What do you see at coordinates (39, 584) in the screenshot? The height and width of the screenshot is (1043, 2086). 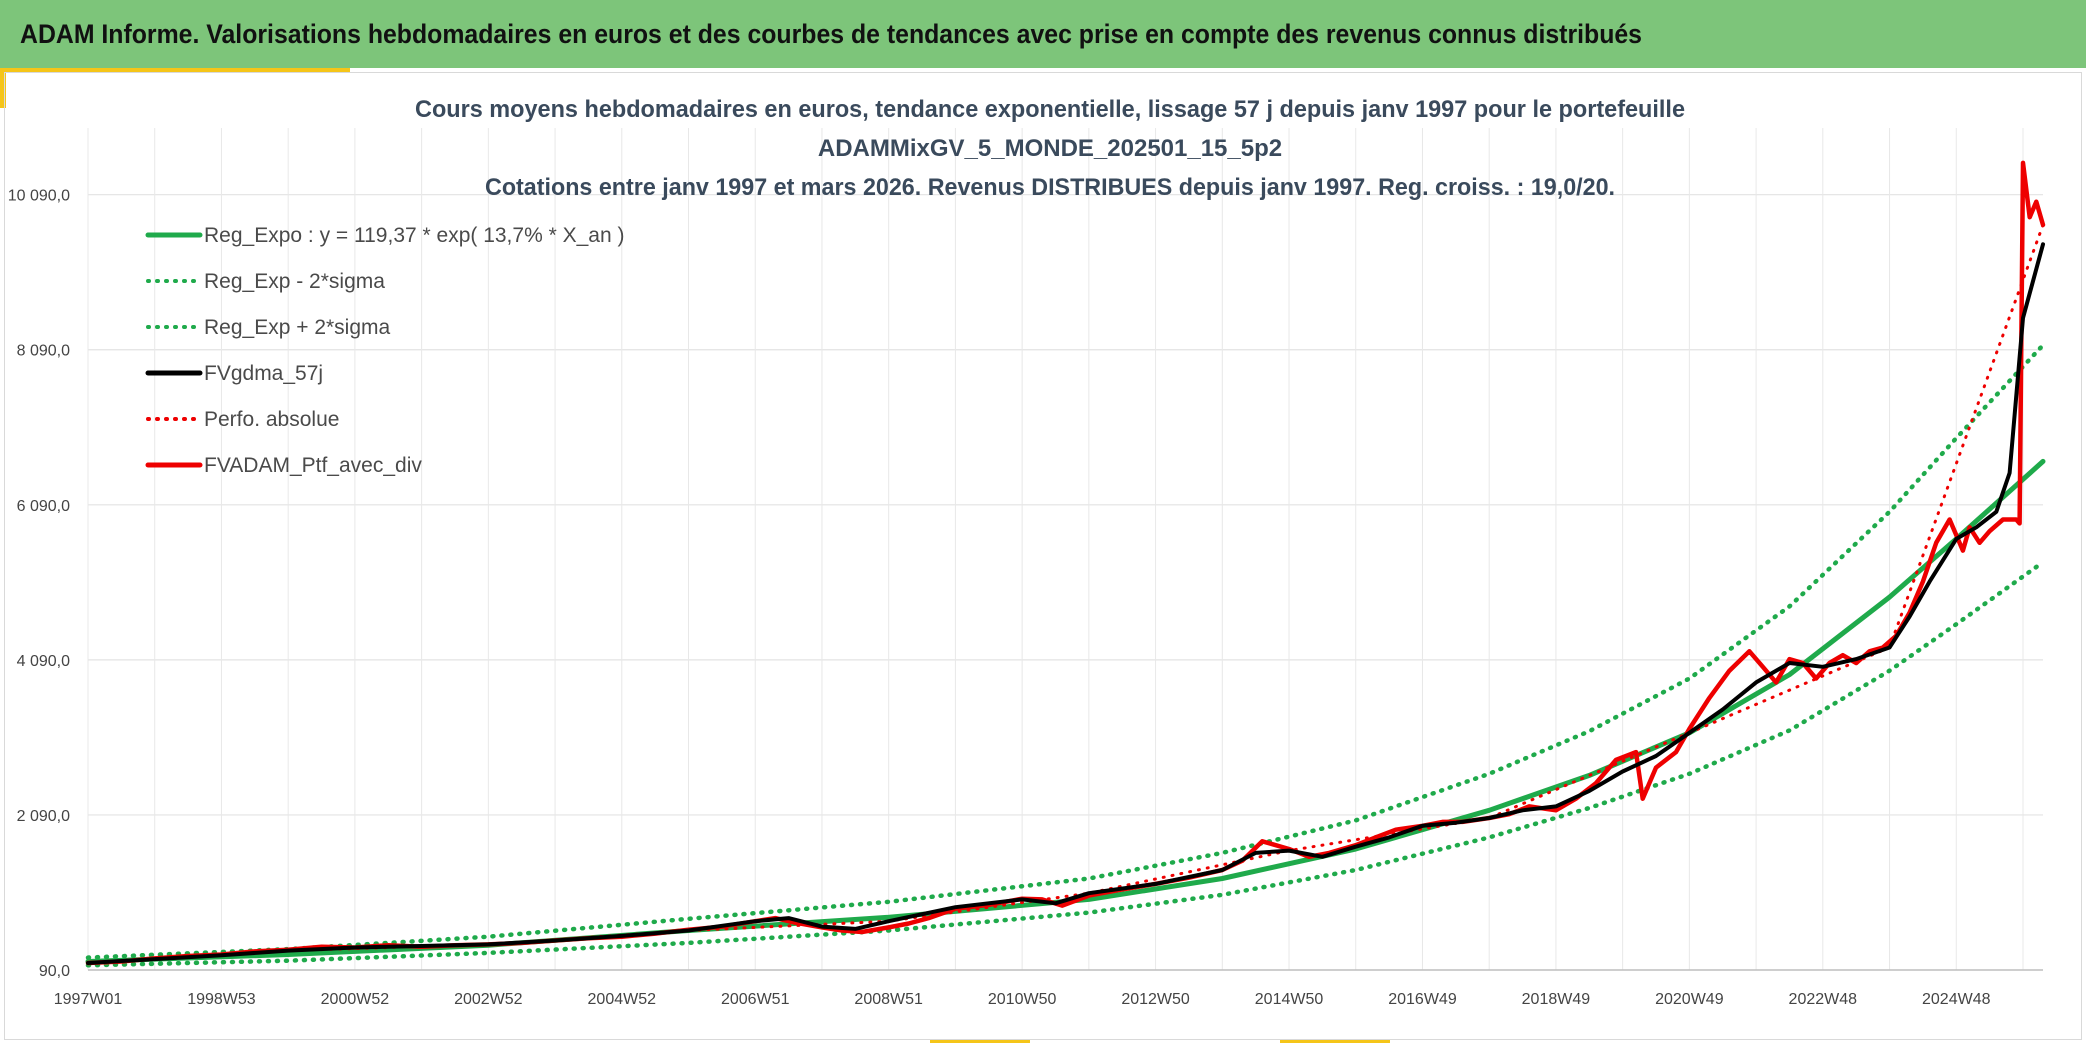 I see `y-axis: 90,0 2 090,0 4 090,0 6 090,0 8 090,0 10 090,0` at bounding box center [39, 584].